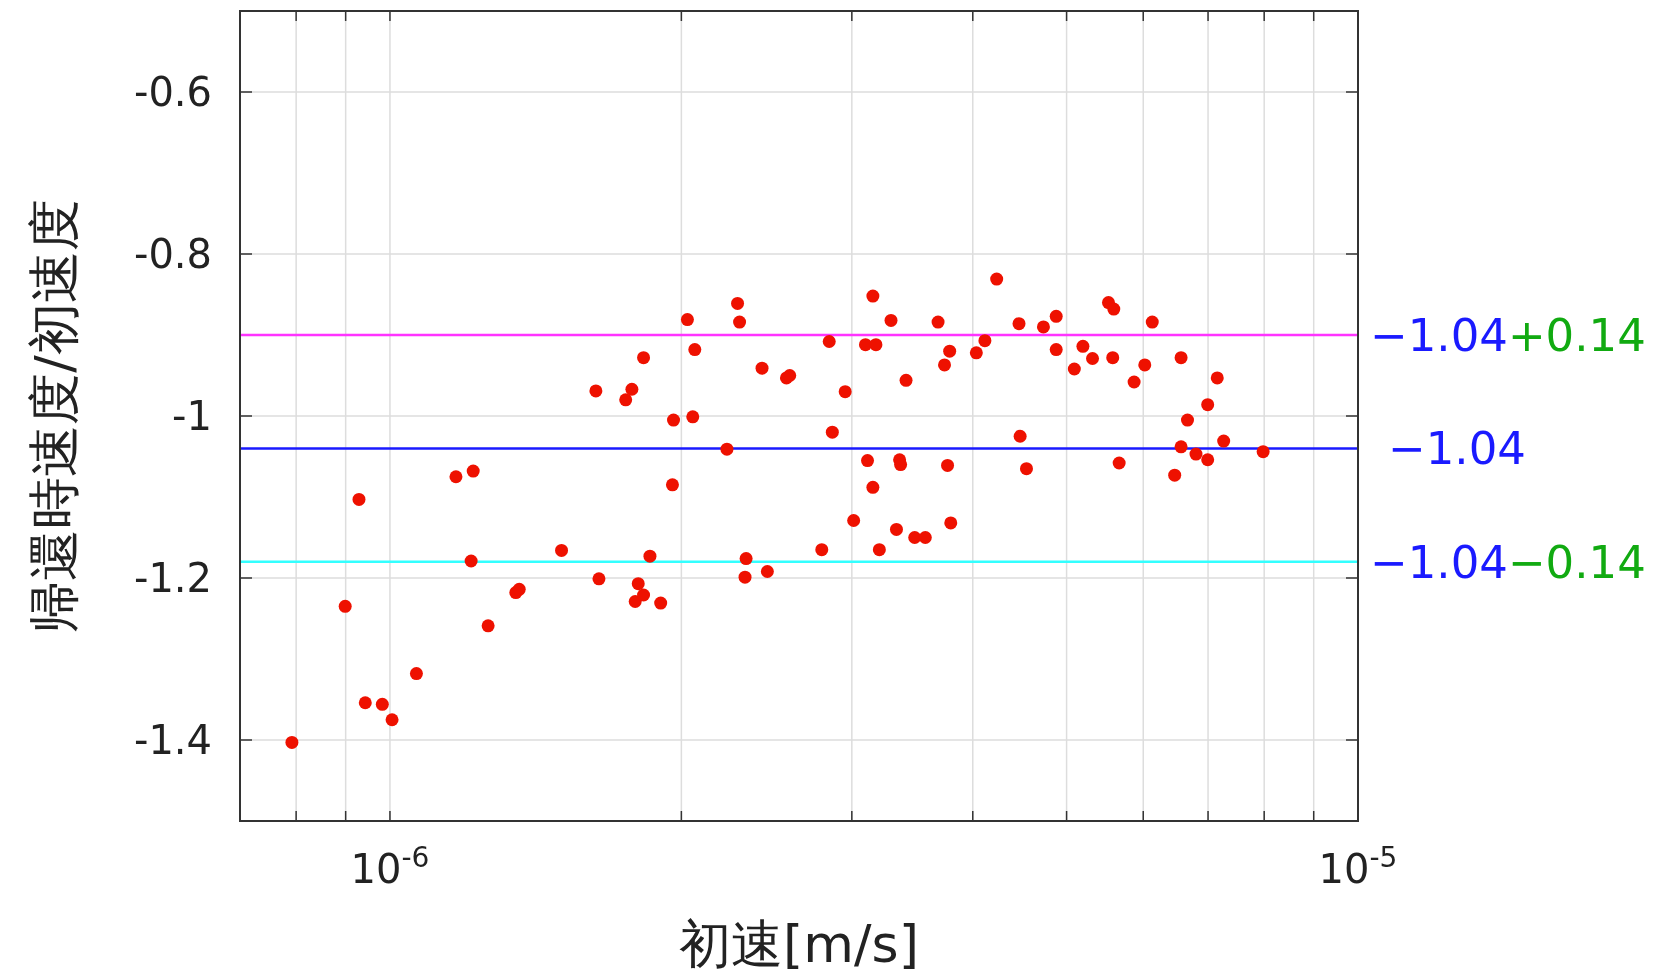 The image size is (1666, 972). What do you see at coordinates (799, 943) in the screenshot?
I see `x-axis-title: 初速[m/s]` at bounding box center [799, 943].